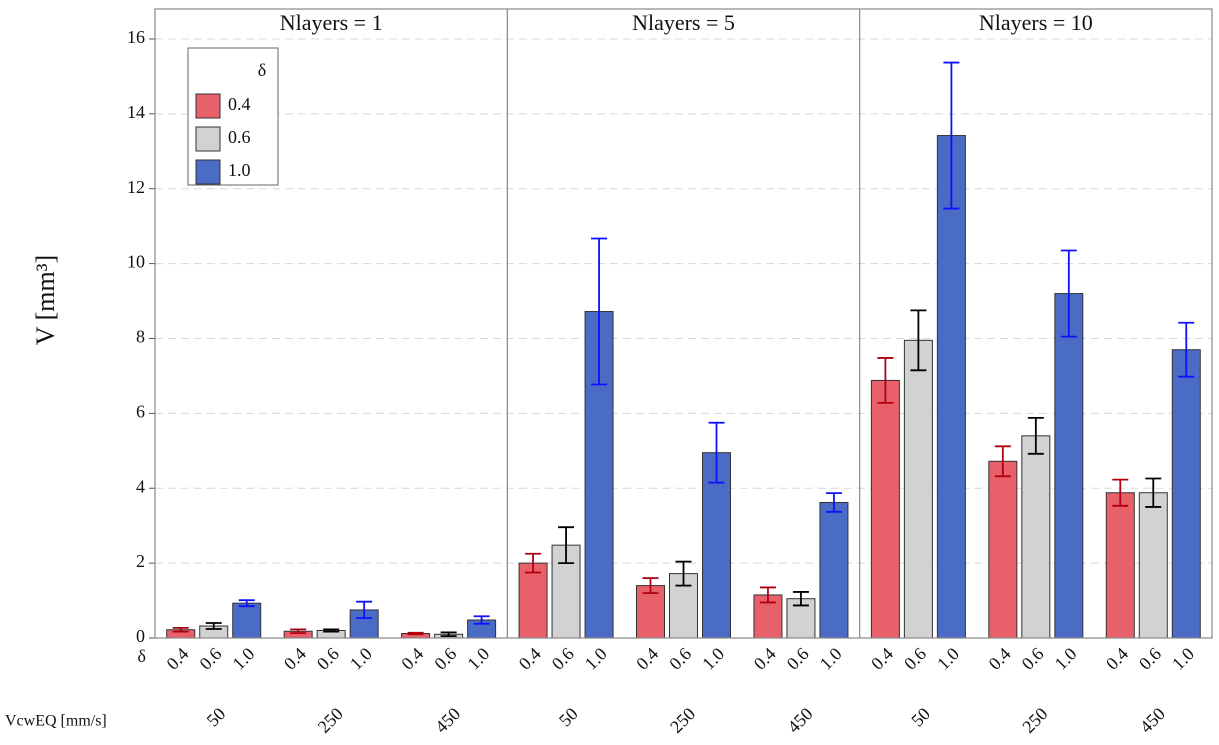 This screenshot has height=745, width=1219. Describe the element at coordinates (136, 37) in the screenshot. I see `y-tick-label: 16` at that location.